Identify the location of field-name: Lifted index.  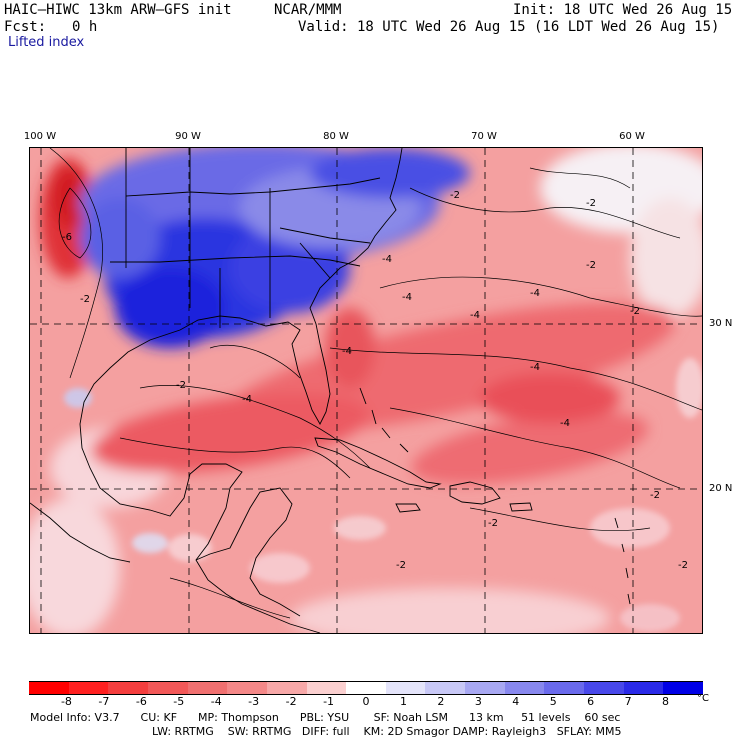
(46, 42).